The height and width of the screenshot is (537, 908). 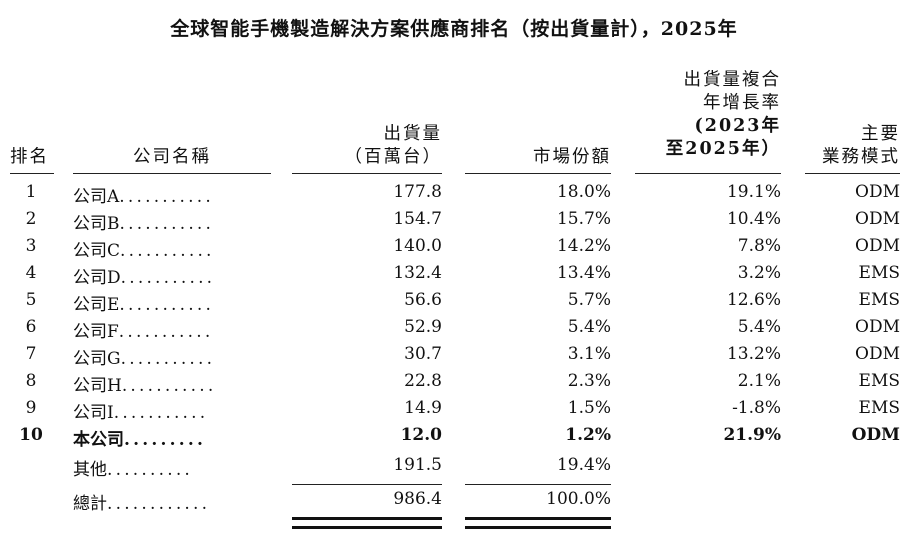 What do you see at coordinates (423, 300) in the screenshot?
I see `shipments-cell: 56.6` at bounding box center [423, 300].